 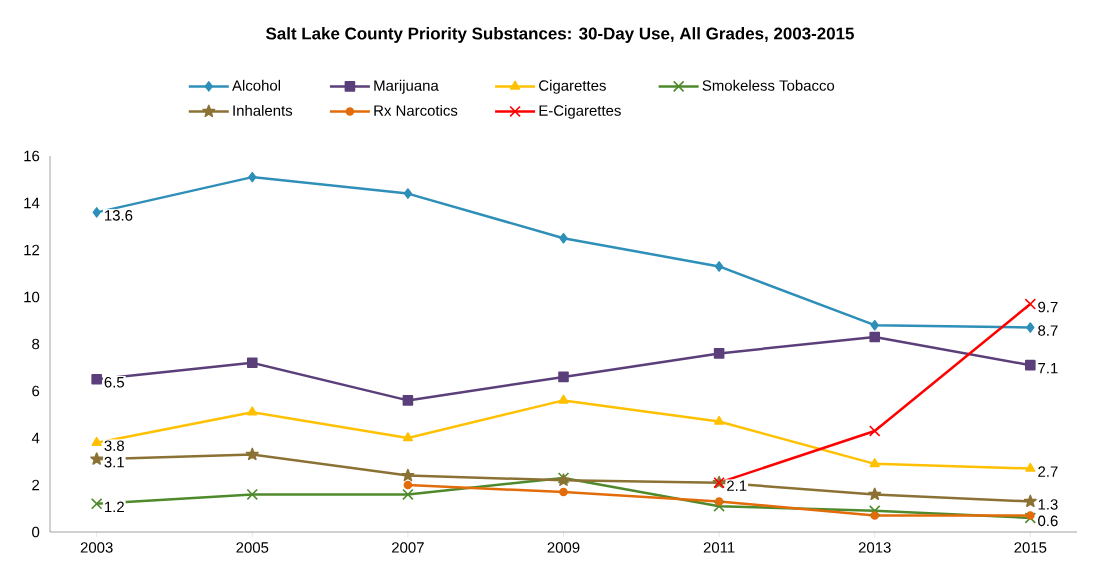 I want to click on x-tick-label: 2009, so click(x=563, y=547).